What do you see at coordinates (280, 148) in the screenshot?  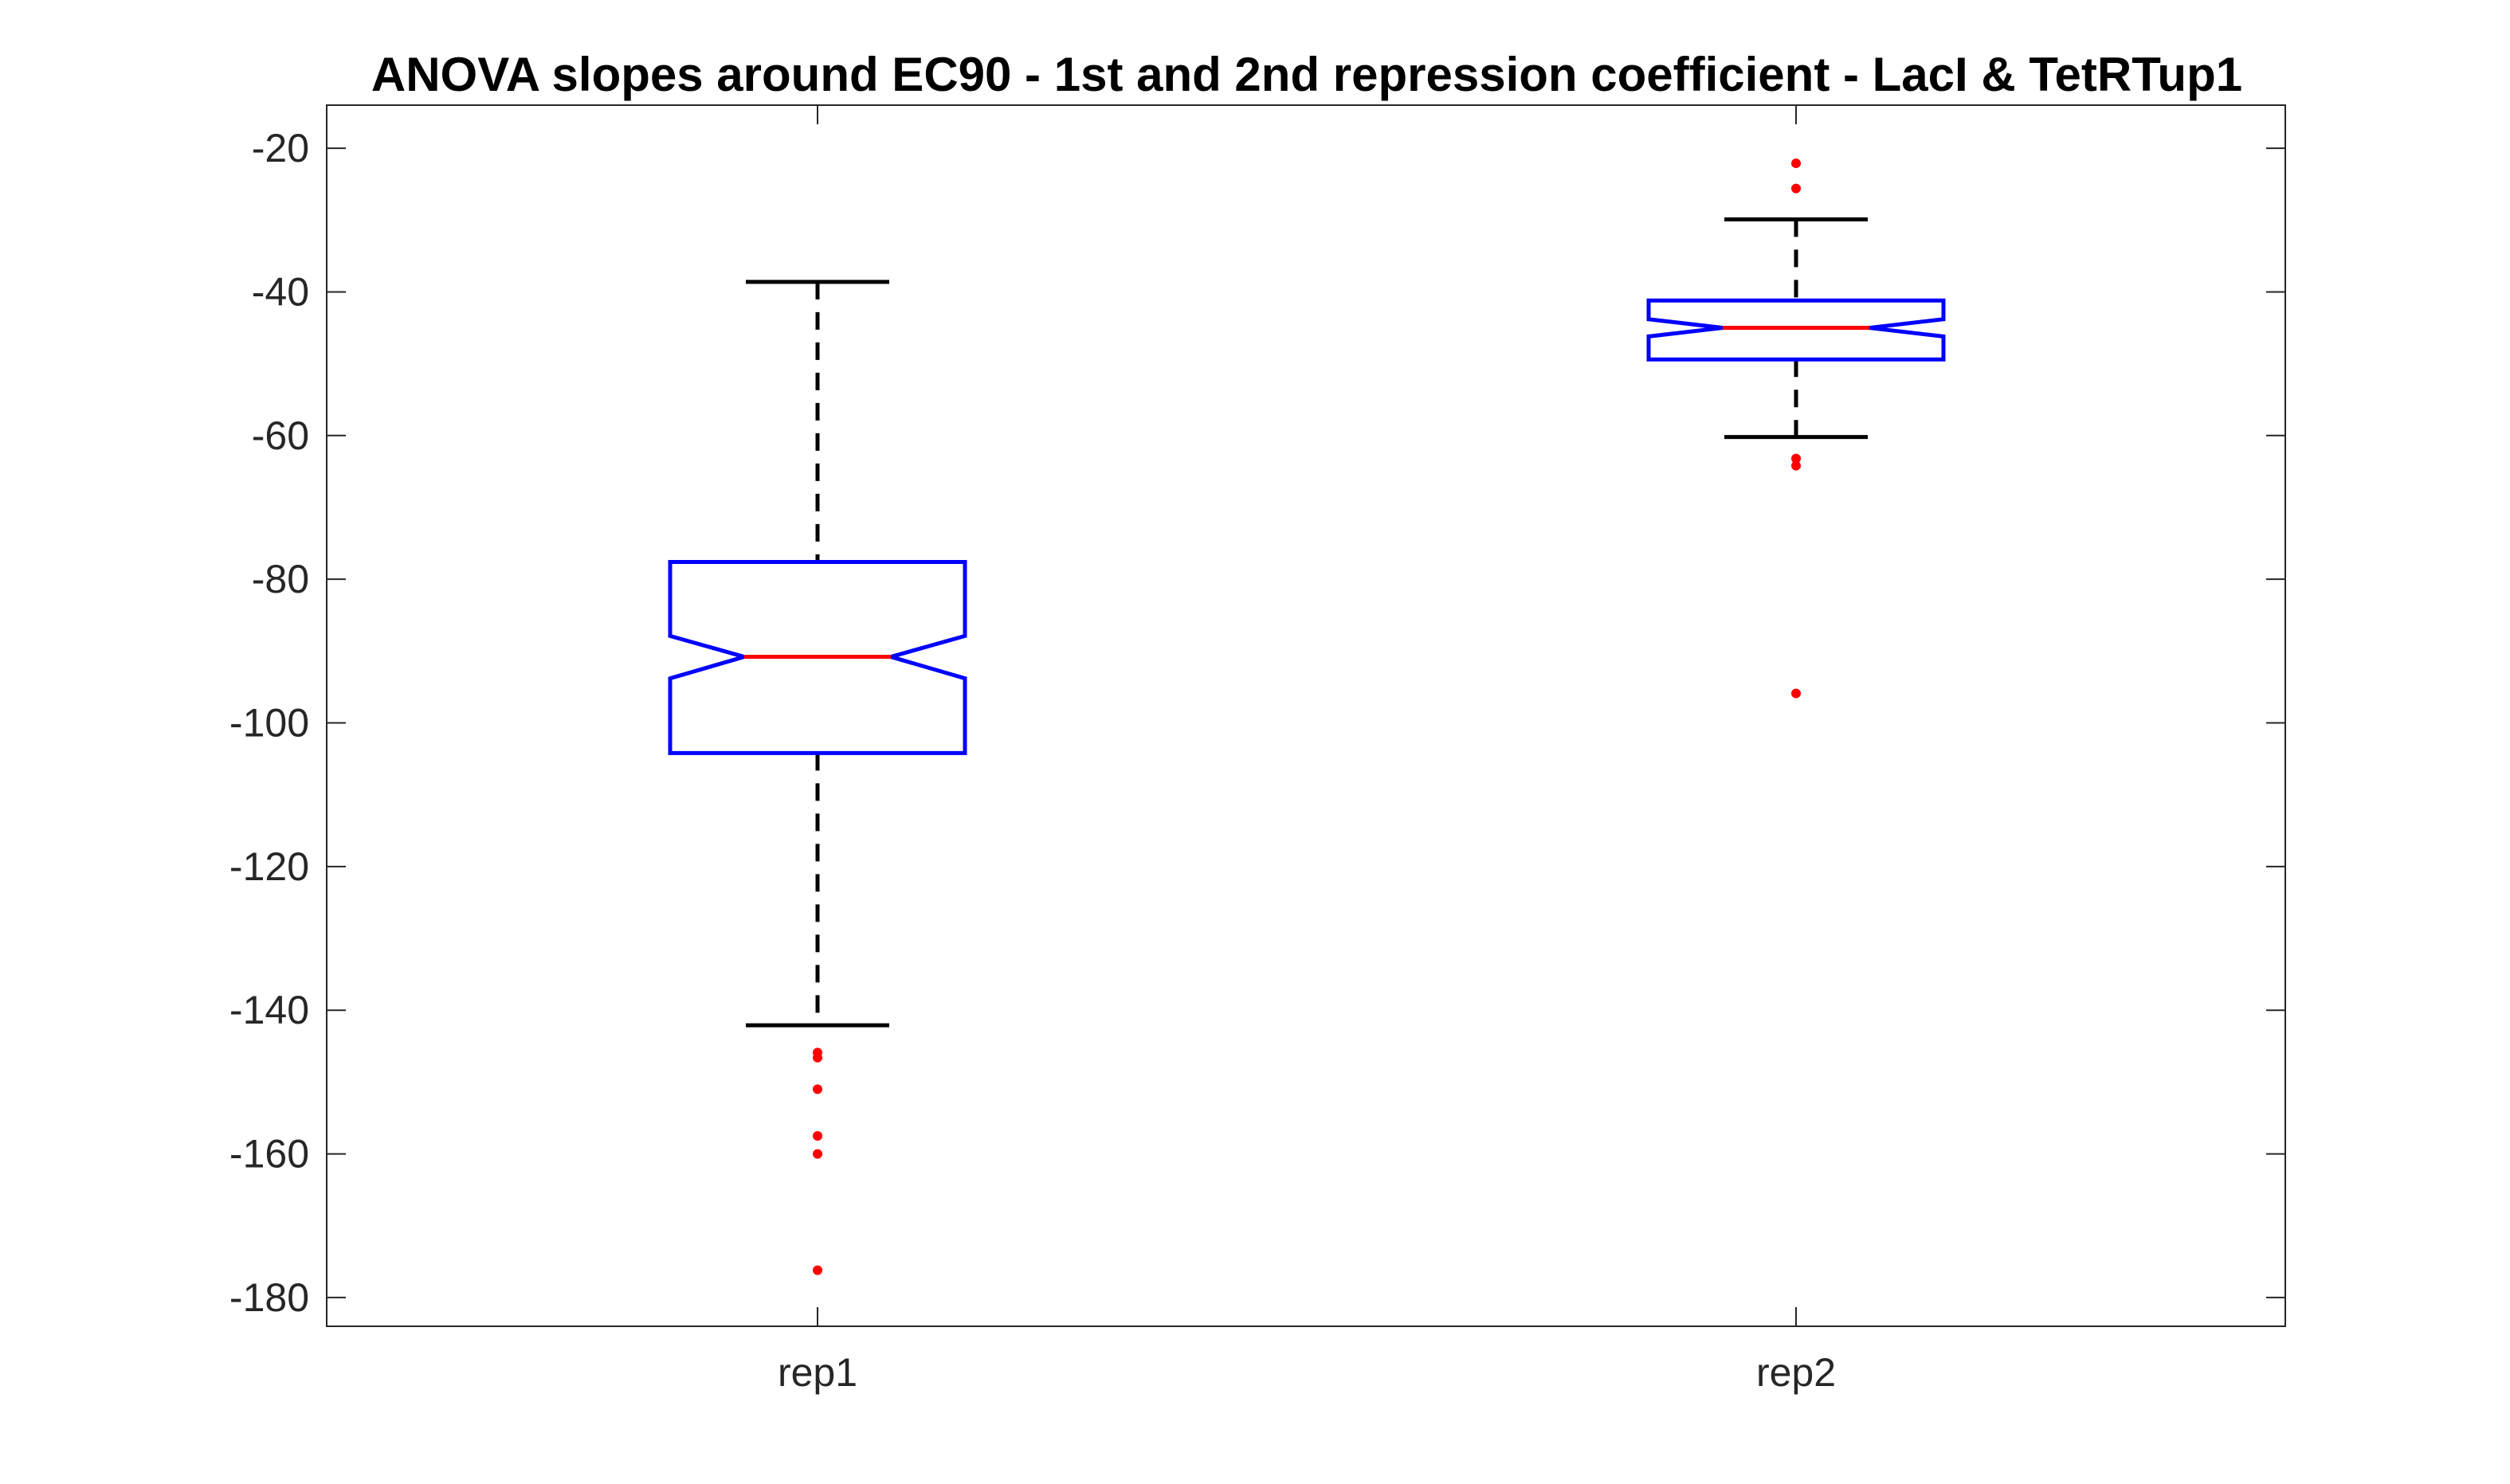 I see `y-tick-label: -20` at bounding box center [280, 148].